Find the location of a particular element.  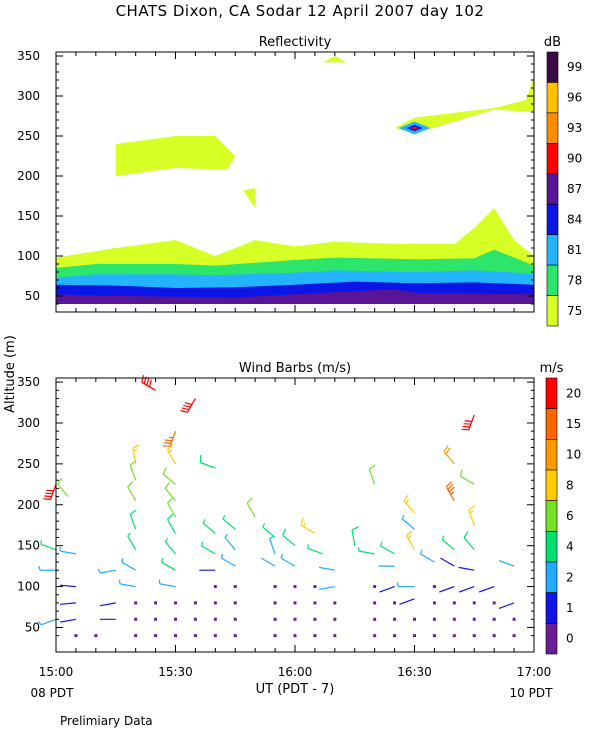

colorbar-unit: dB is located at coordinates (552, 42).